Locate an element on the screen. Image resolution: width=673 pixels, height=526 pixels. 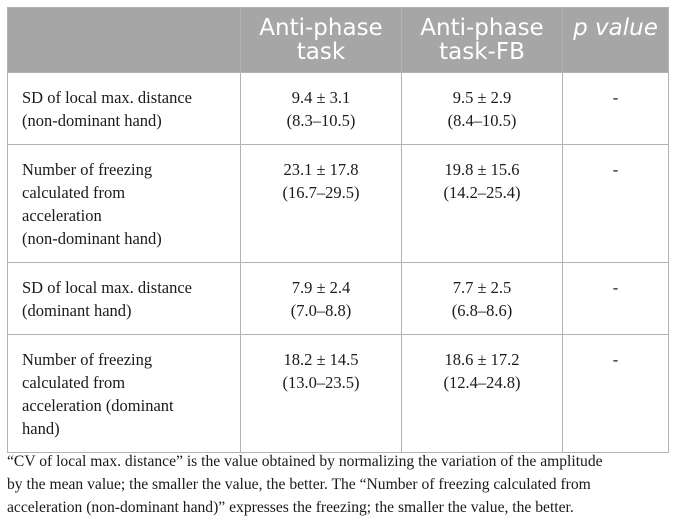
cell-task-fb: 7.7 ± 2.5 (6.8–8.6) is located at coordinates (482, 298).